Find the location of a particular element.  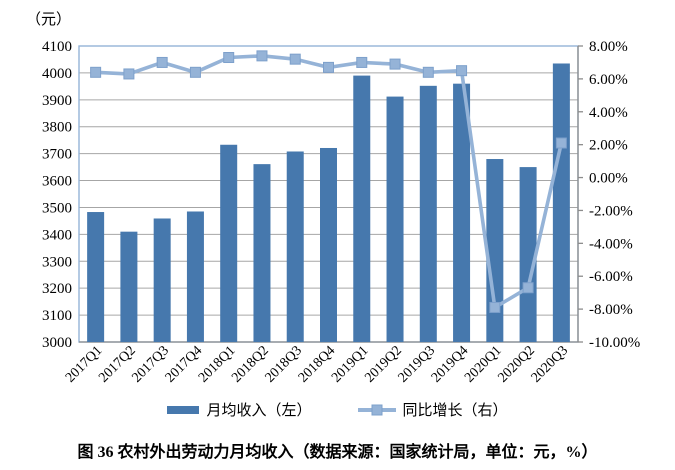

left-axis-tick-label: 4000 is located at coordinates (57, 74).